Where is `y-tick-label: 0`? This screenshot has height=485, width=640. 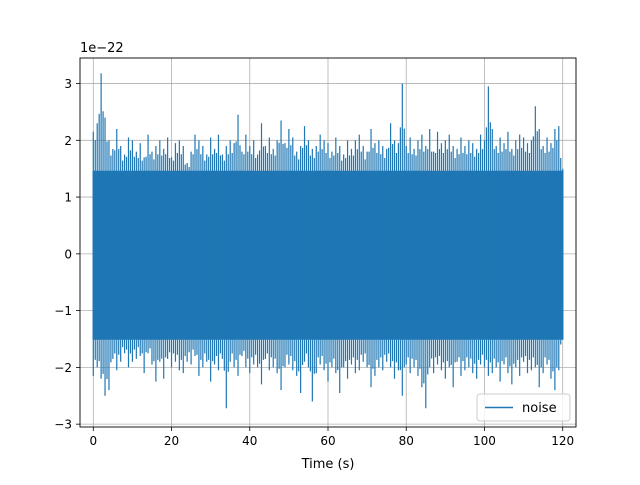
y-tick-label: 0 is located at coordinates (68, 254).